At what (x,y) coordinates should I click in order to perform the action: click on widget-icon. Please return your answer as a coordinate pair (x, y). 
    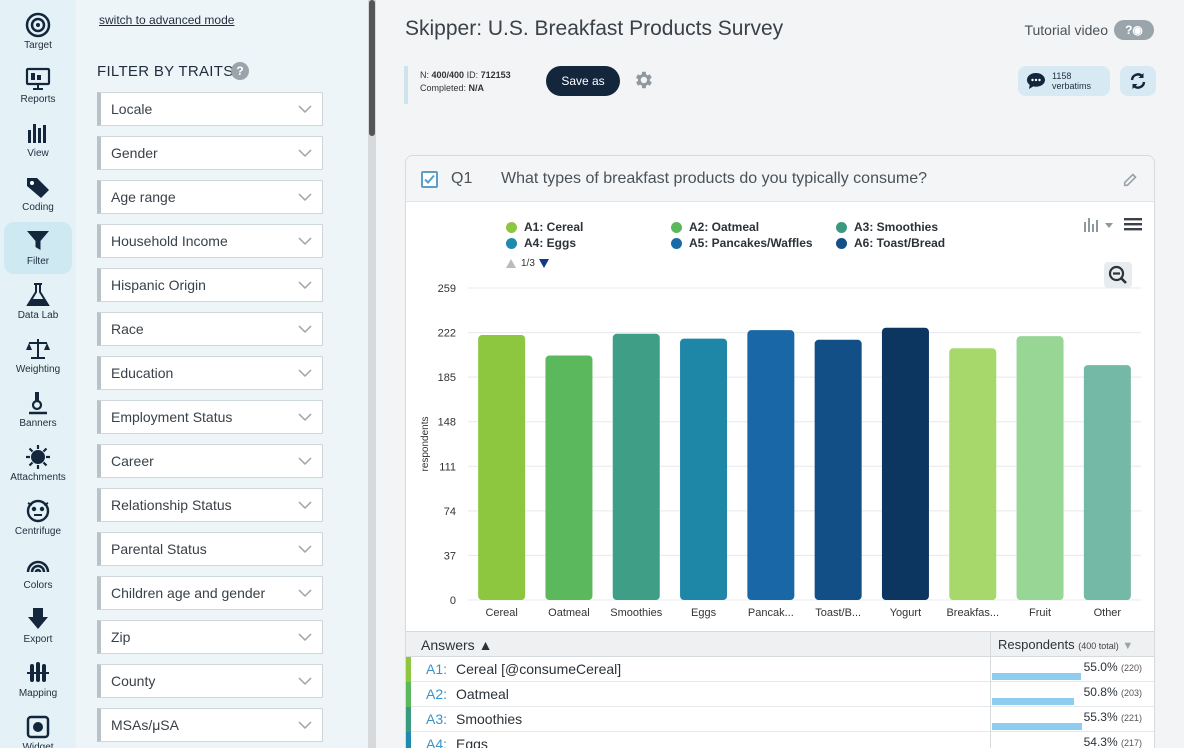
    Looking at the image, I should click on (38, 727).